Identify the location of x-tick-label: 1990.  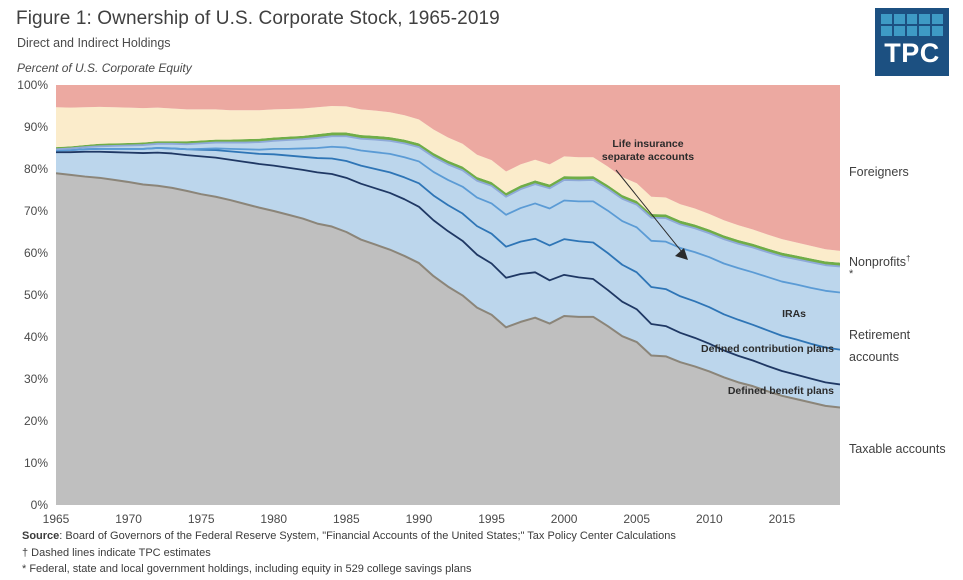
(419, 519).